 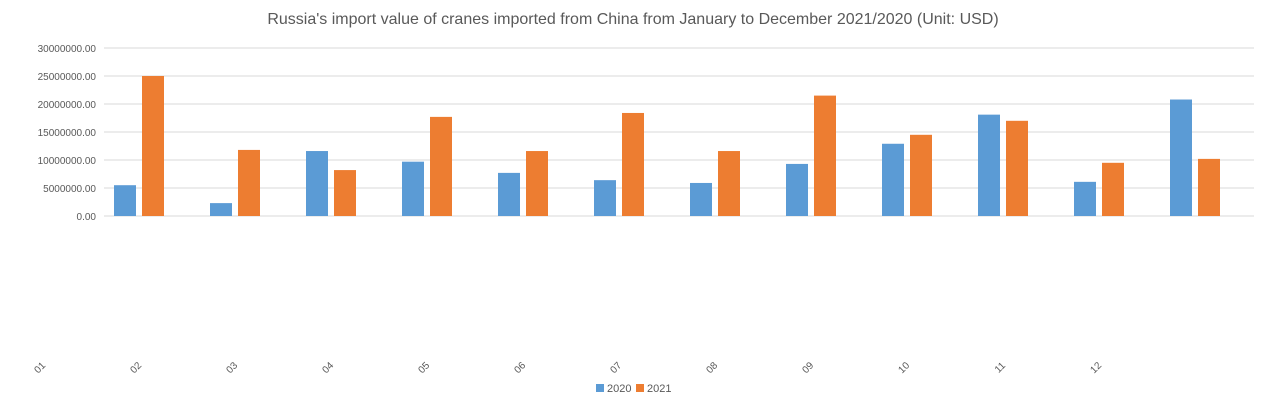 I want to click on y-tick-label: 0.00, so click(x=87, y=217).